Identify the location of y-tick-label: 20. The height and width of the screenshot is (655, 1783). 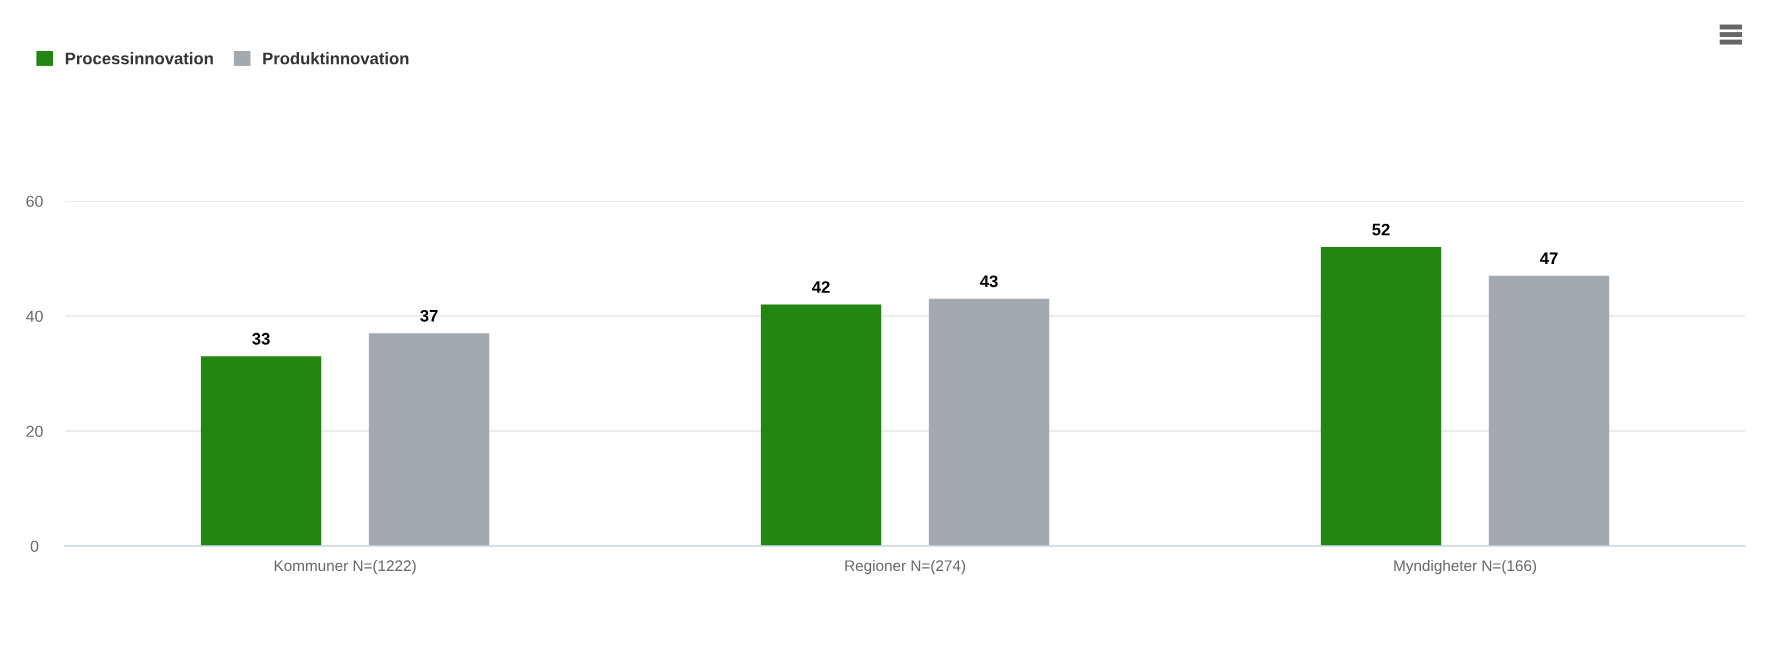
(34, 431).